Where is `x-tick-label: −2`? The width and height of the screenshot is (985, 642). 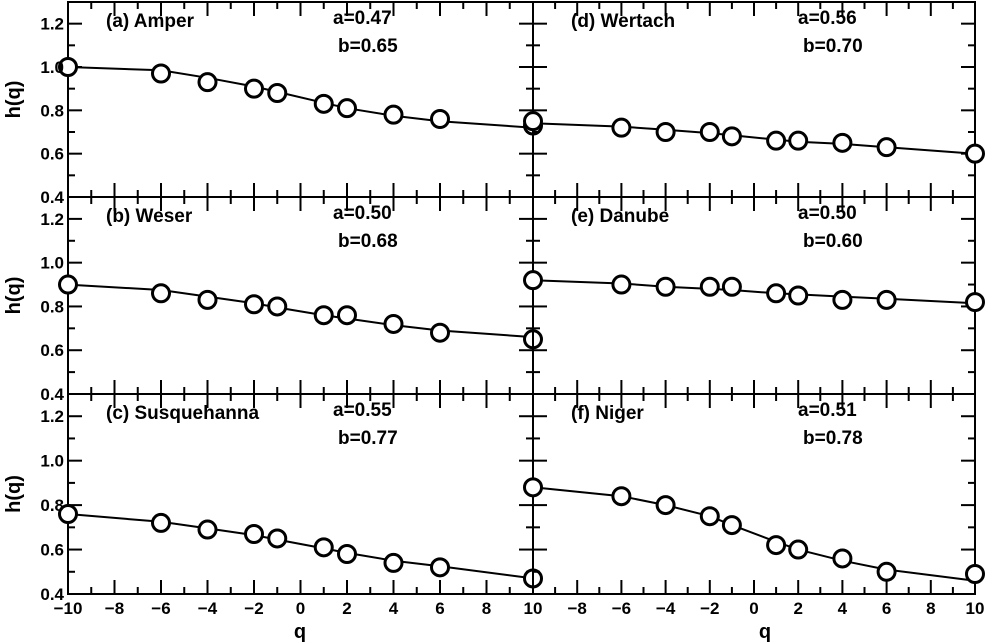
x-tick-label: −2 is located at coordinates (709, 608).